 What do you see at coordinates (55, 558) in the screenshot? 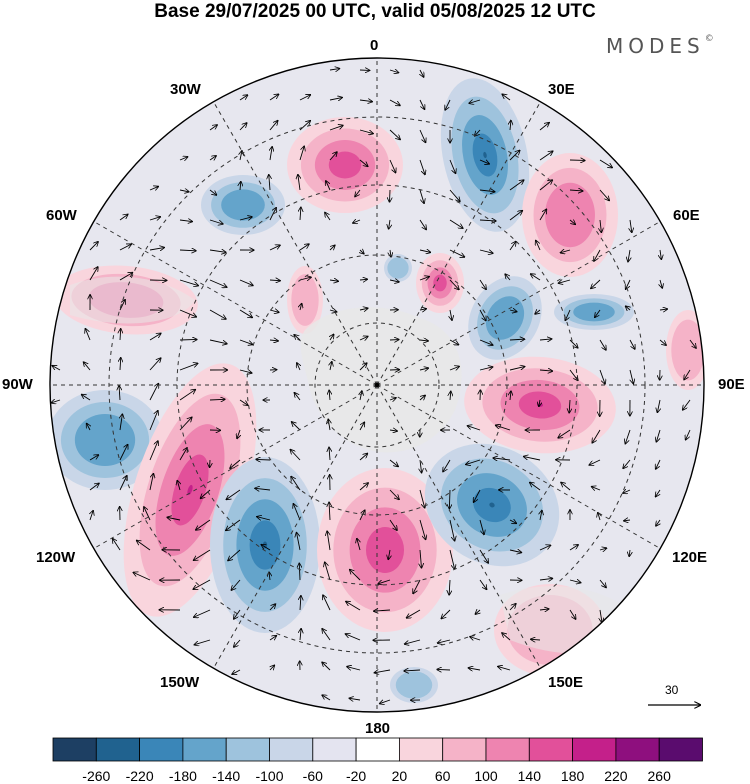
I see `lon-label-120w: 120W` at bounding box center [55, 558].